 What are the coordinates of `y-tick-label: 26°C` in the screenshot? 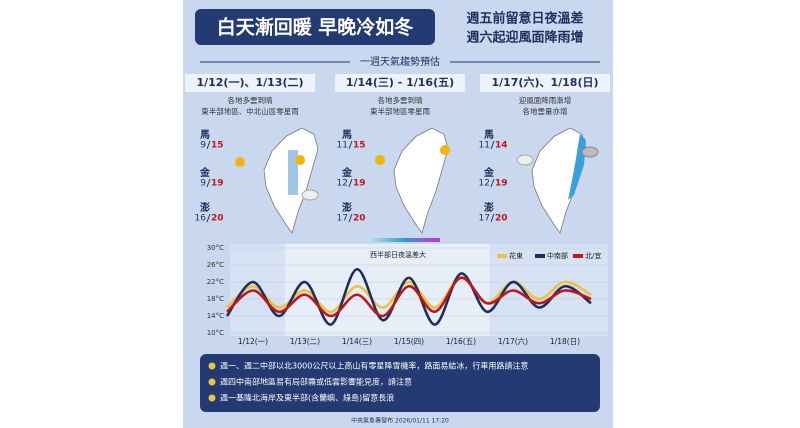 It's located at (215, 265).